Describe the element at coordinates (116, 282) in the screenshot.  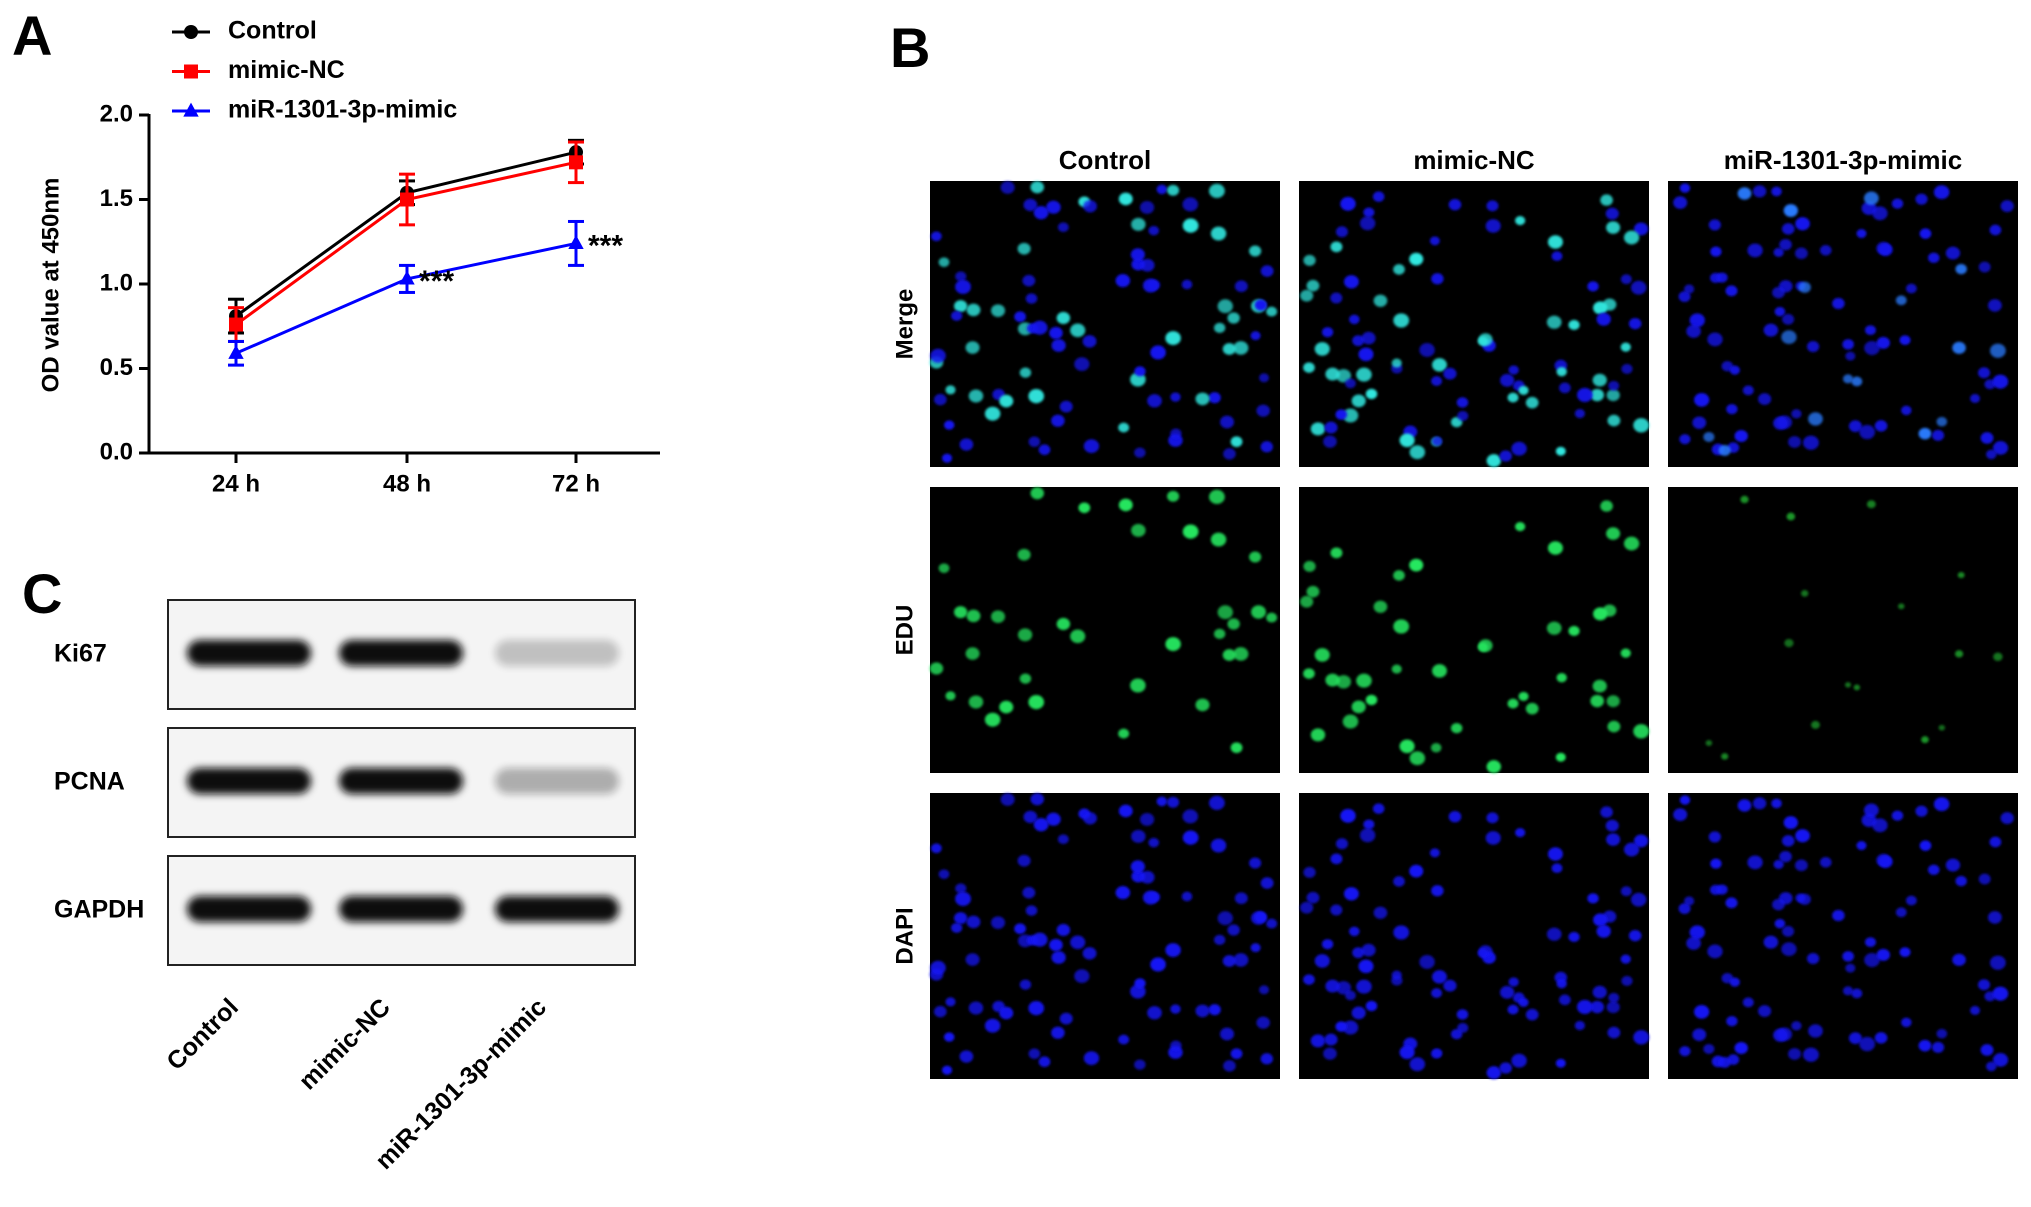
I see `y-tick-label: 1.0` at that location.